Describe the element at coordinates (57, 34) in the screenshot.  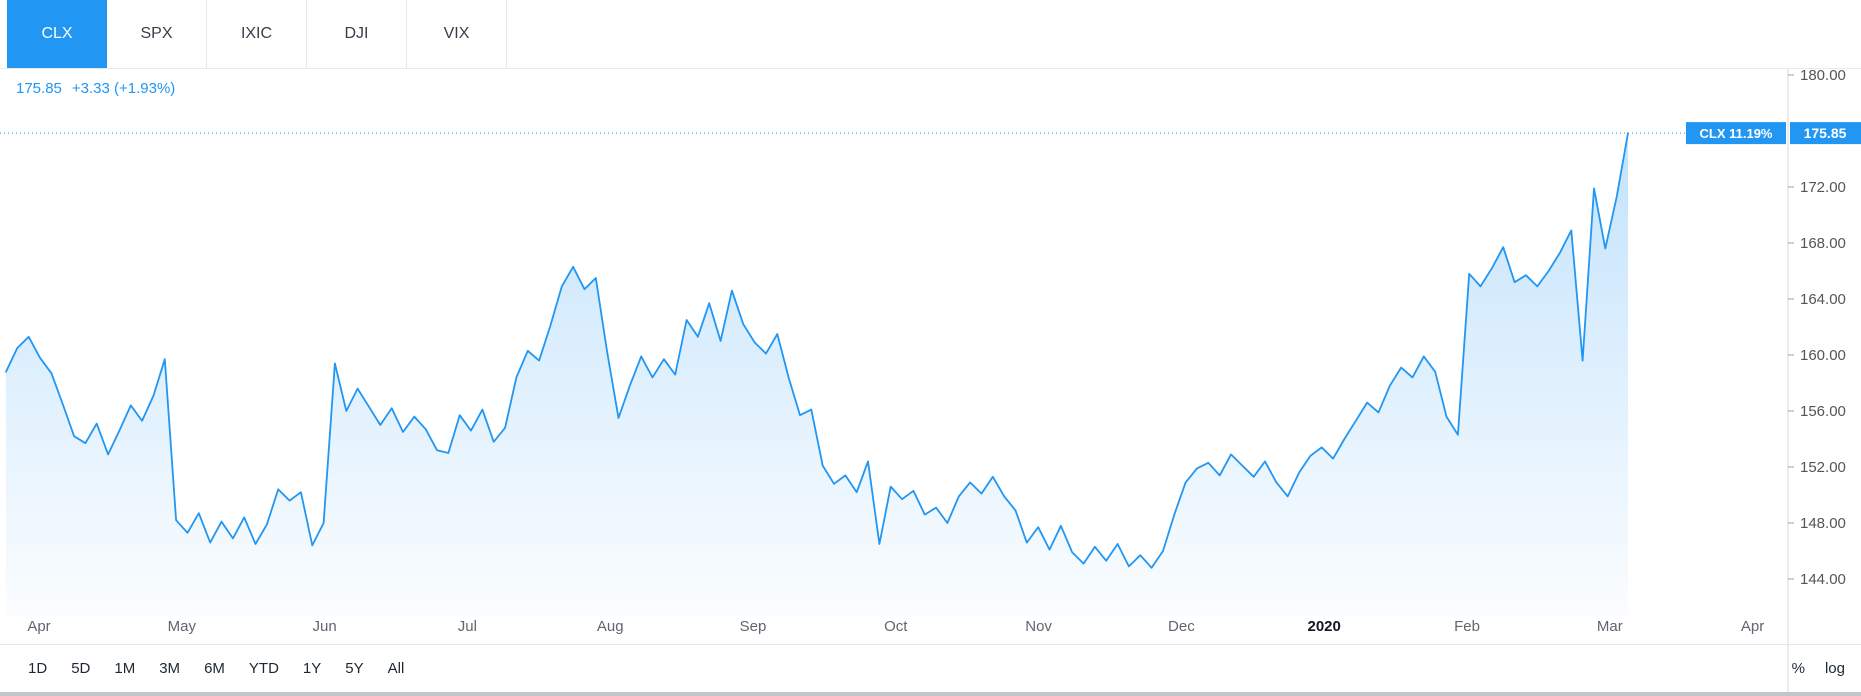
I see `tab-clx: CLX` at that location.